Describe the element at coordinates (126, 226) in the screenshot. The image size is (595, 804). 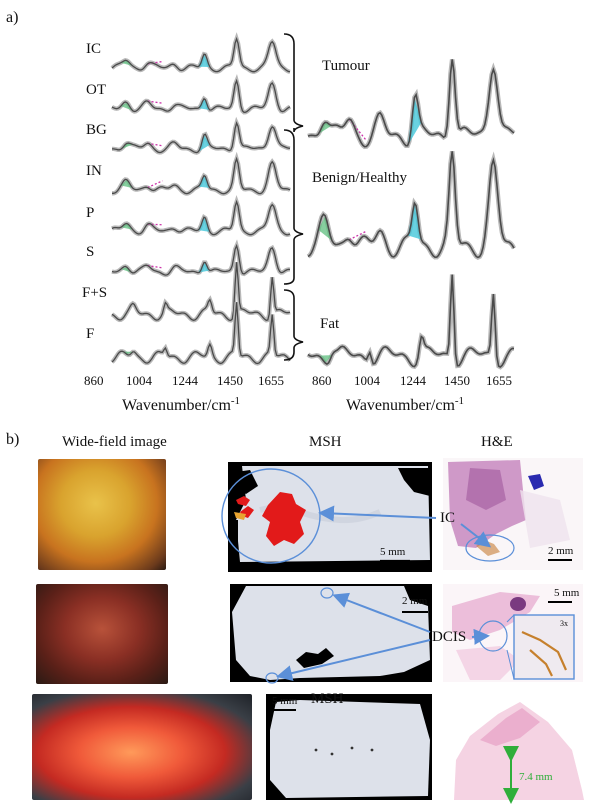
I see `spectrum-p-fill-green` at that location.